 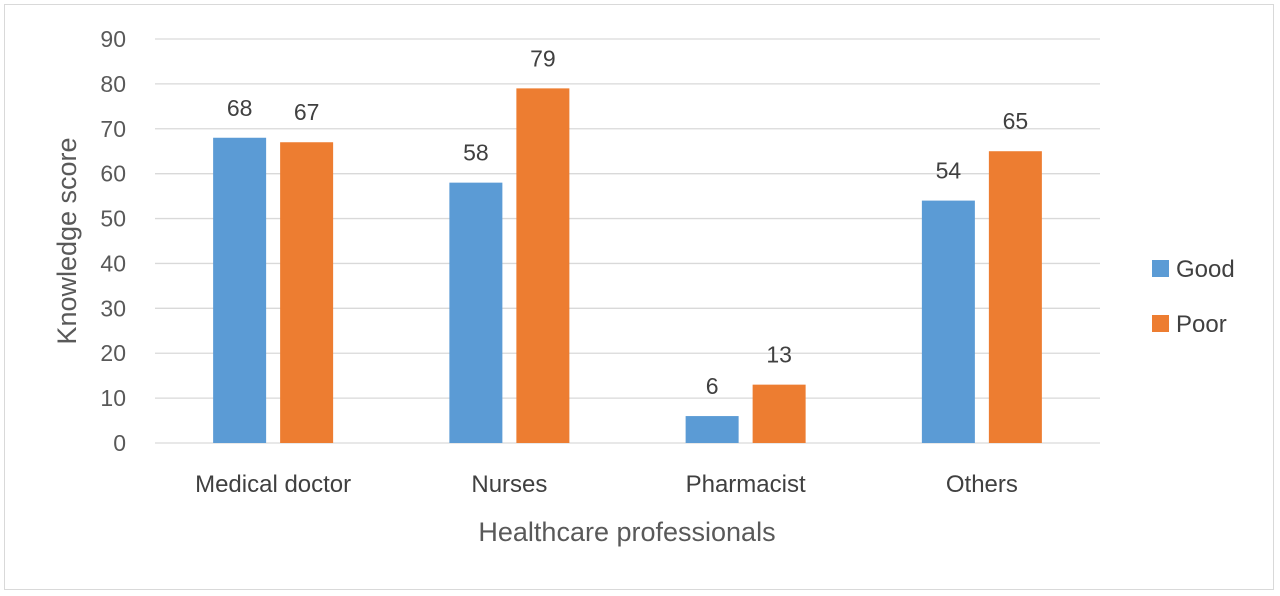 What do you see at coordinates (1160, 268) in the screenshot?
I see `legend-swatch-good` at bounding box center [1160, 268].